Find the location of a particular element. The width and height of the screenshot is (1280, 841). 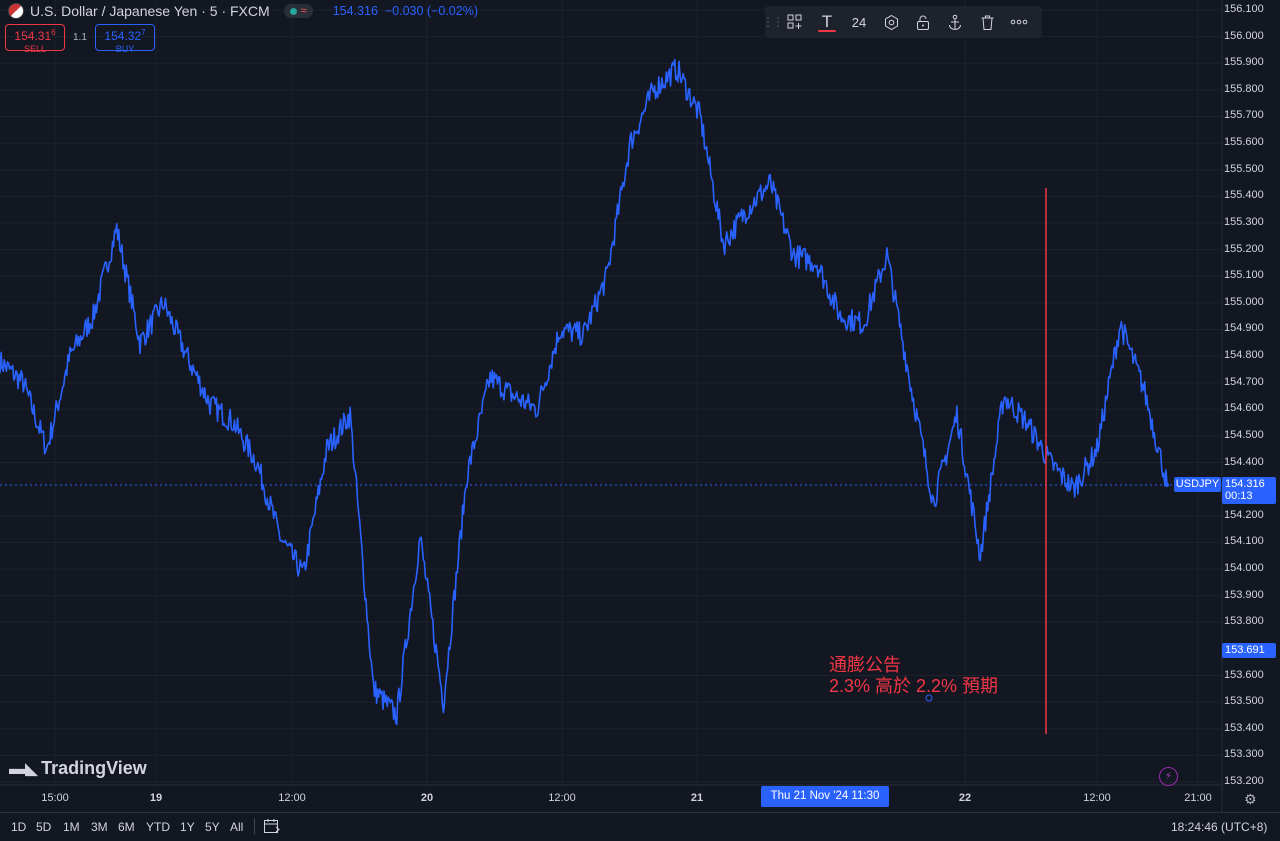

price-axis-label: 153.400 is located at coordinates (1244, 727).